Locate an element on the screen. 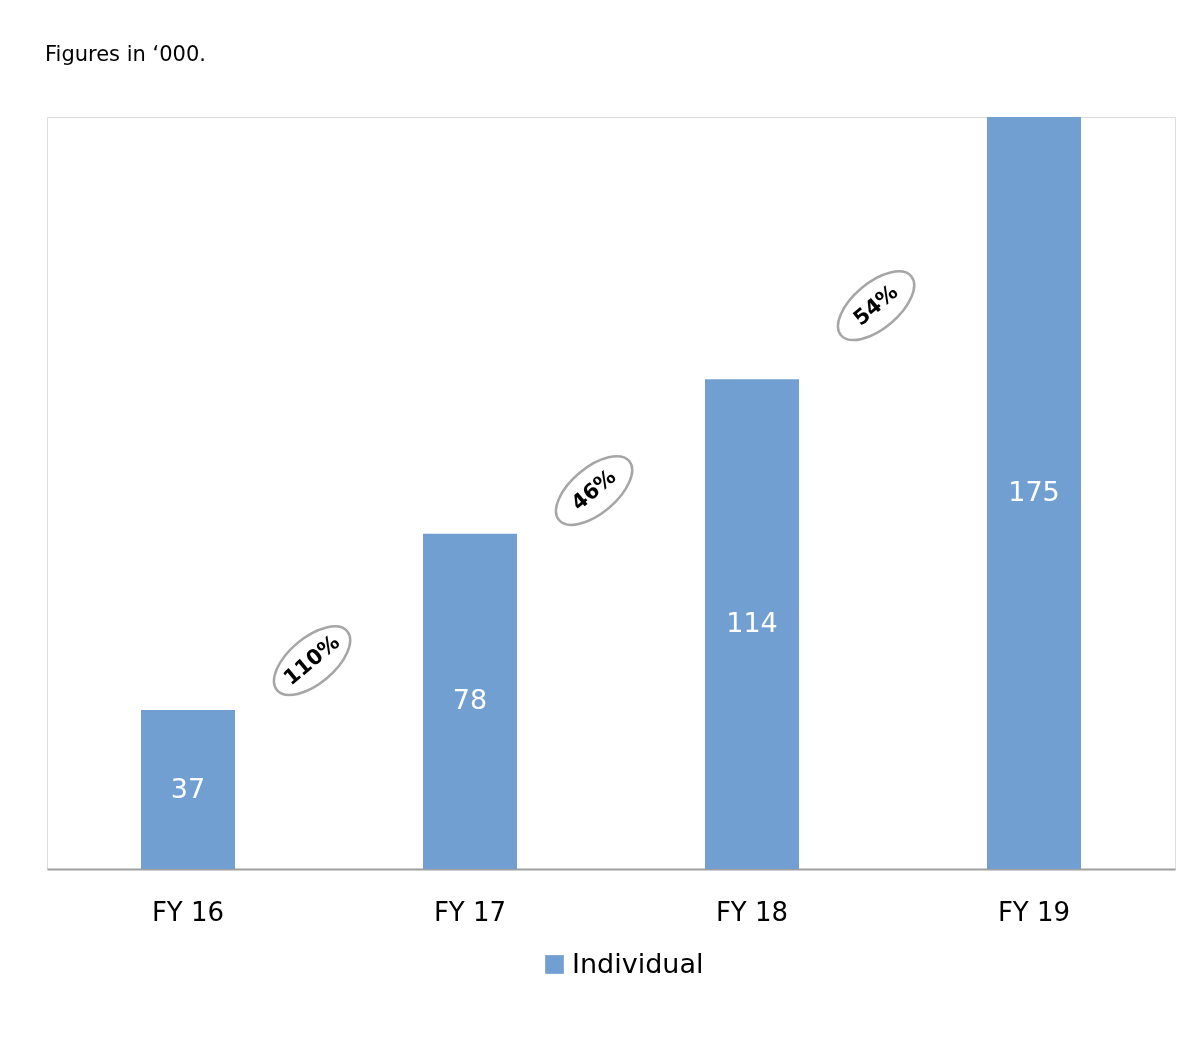  chart-title: Figures in ‘000. is located at coordinates (125, 54).